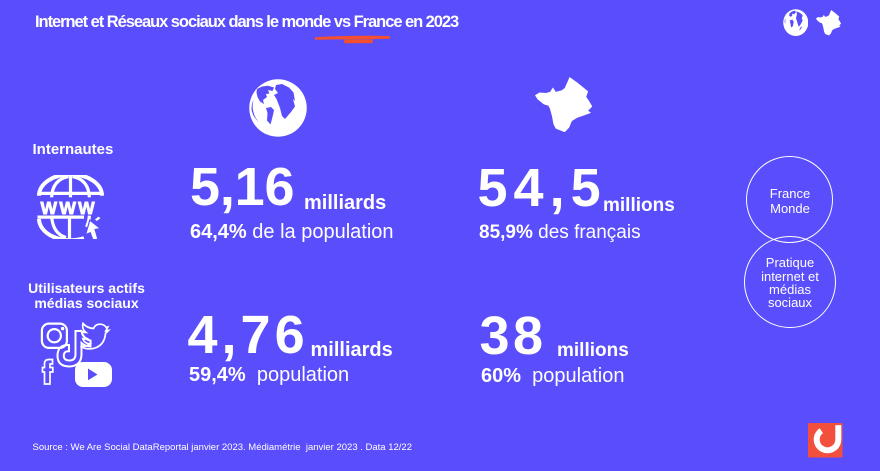 The width and height of the screenshot is (880, 471). Describe the element at coordinates (69, 208) in the screenshot. I see `svg-text: WWW` at that location.